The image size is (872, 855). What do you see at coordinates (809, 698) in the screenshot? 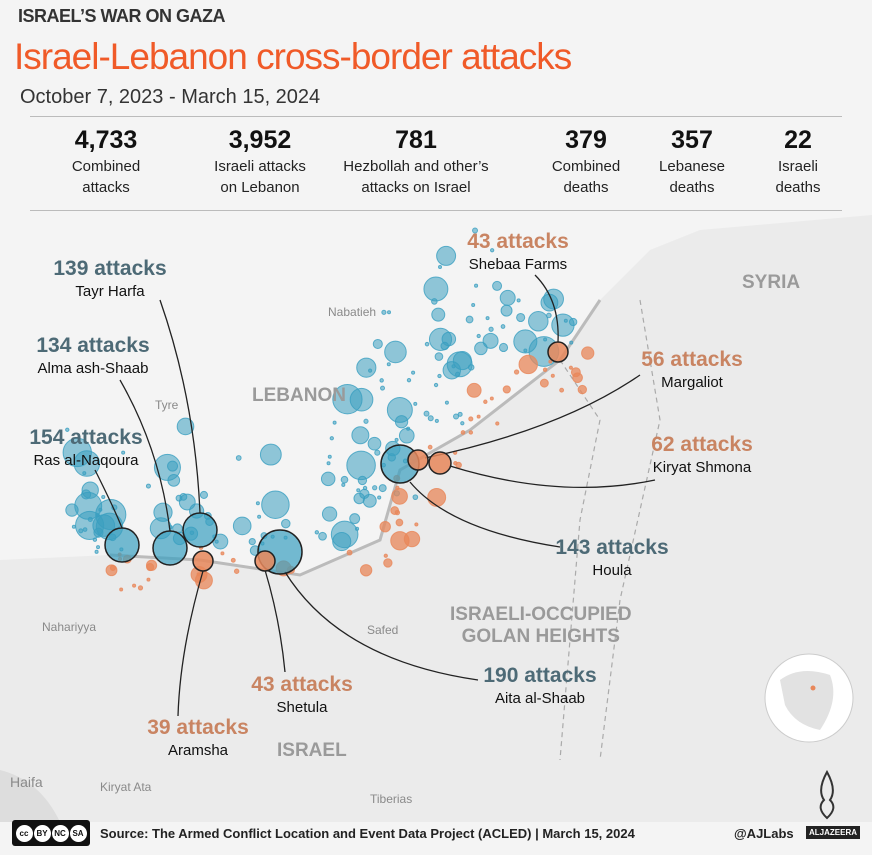
I see `locator-globe` at bounding box center [809, 698].